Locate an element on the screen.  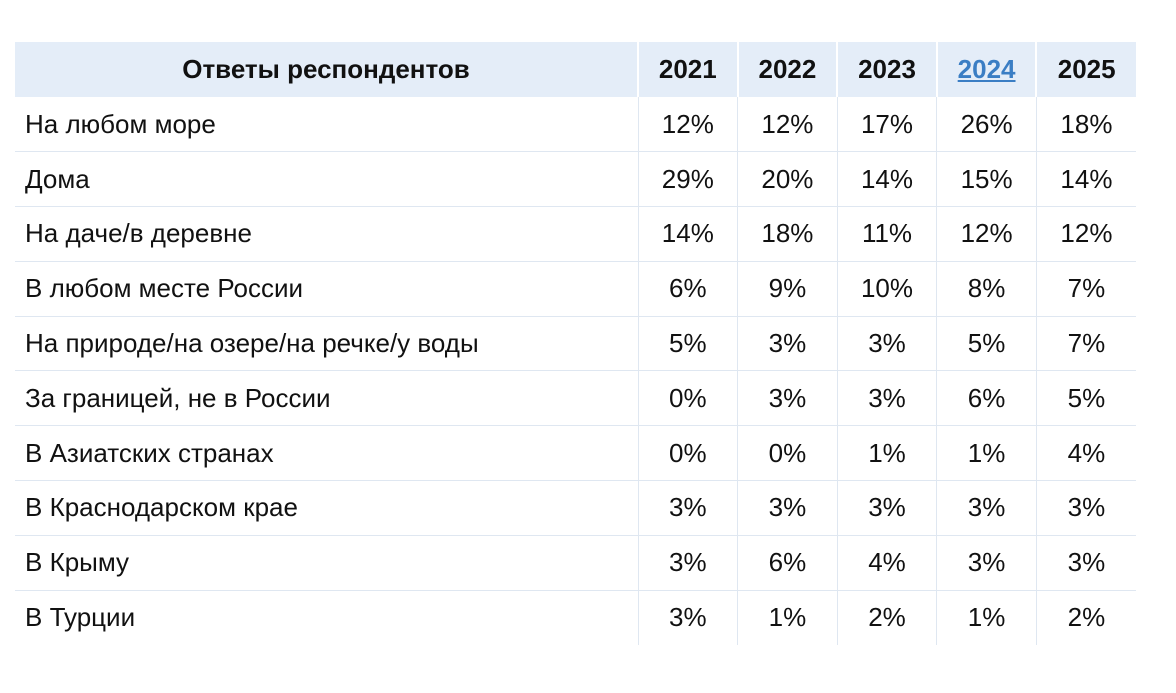
value-cell-2021: 5% is located at coordinates (688, 343).